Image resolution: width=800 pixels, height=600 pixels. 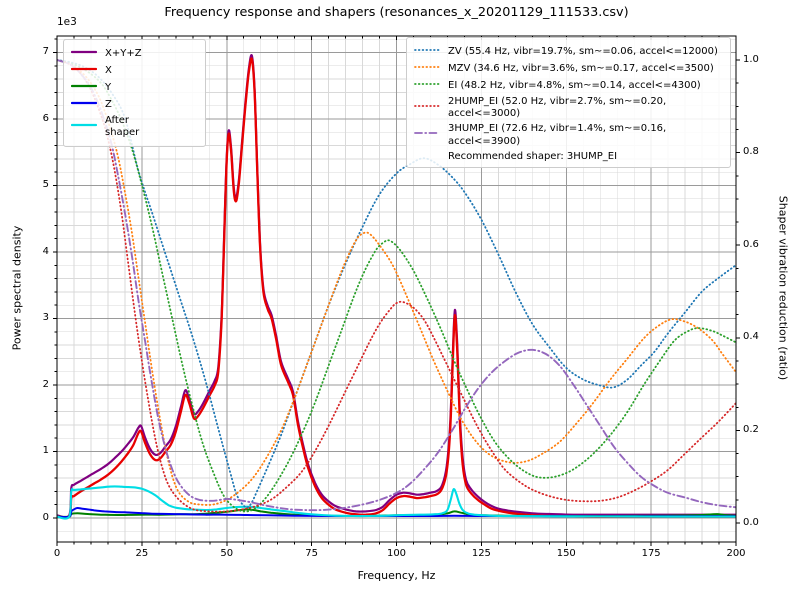 What do you see at coordinates (751, 337) in the screenshot?
I see `y-right-tick-label: 0.4` at bounding box center [751, 337].